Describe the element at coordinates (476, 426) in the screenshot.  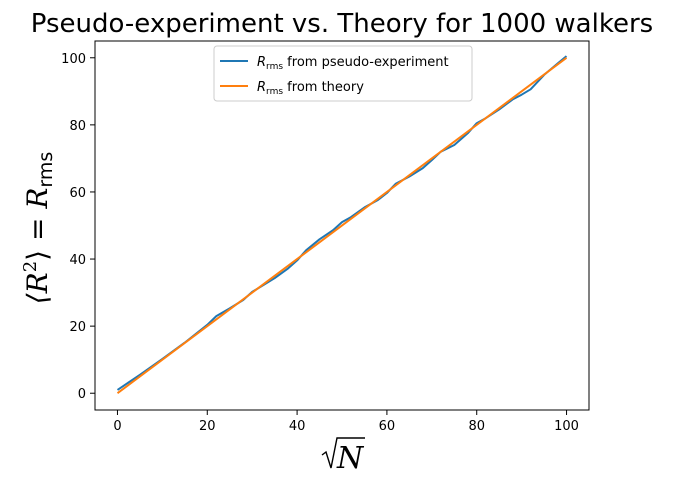
I see `x-tick-label: 80` at that location.